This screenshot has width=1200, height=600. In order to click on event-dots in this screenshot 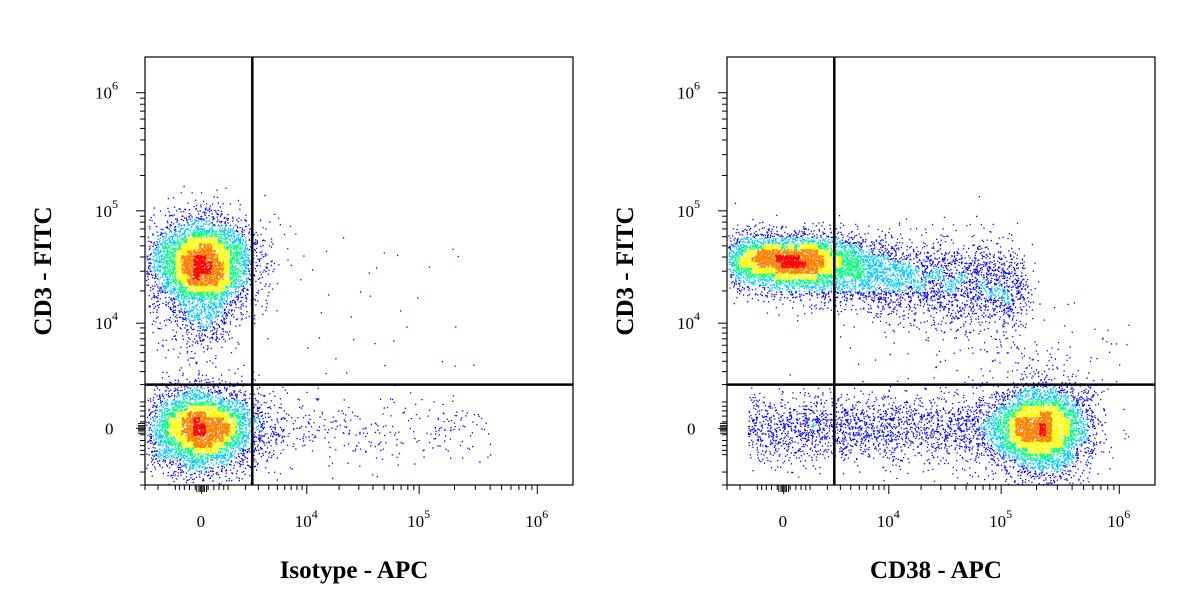, I will do `click(319, 335)`.